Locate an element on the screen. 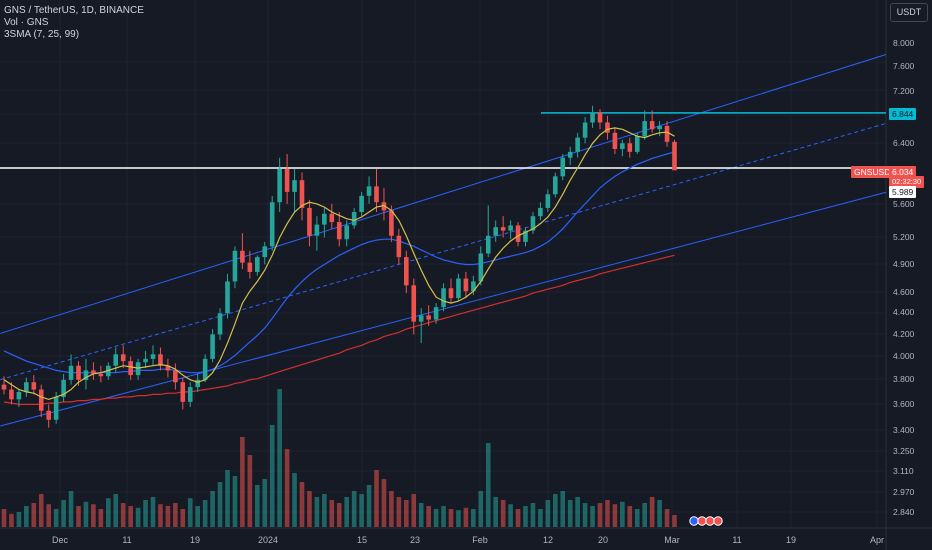 This screenshot has width=932, height=550. price-tick: 3.250 is located at coordinates (904, 451).